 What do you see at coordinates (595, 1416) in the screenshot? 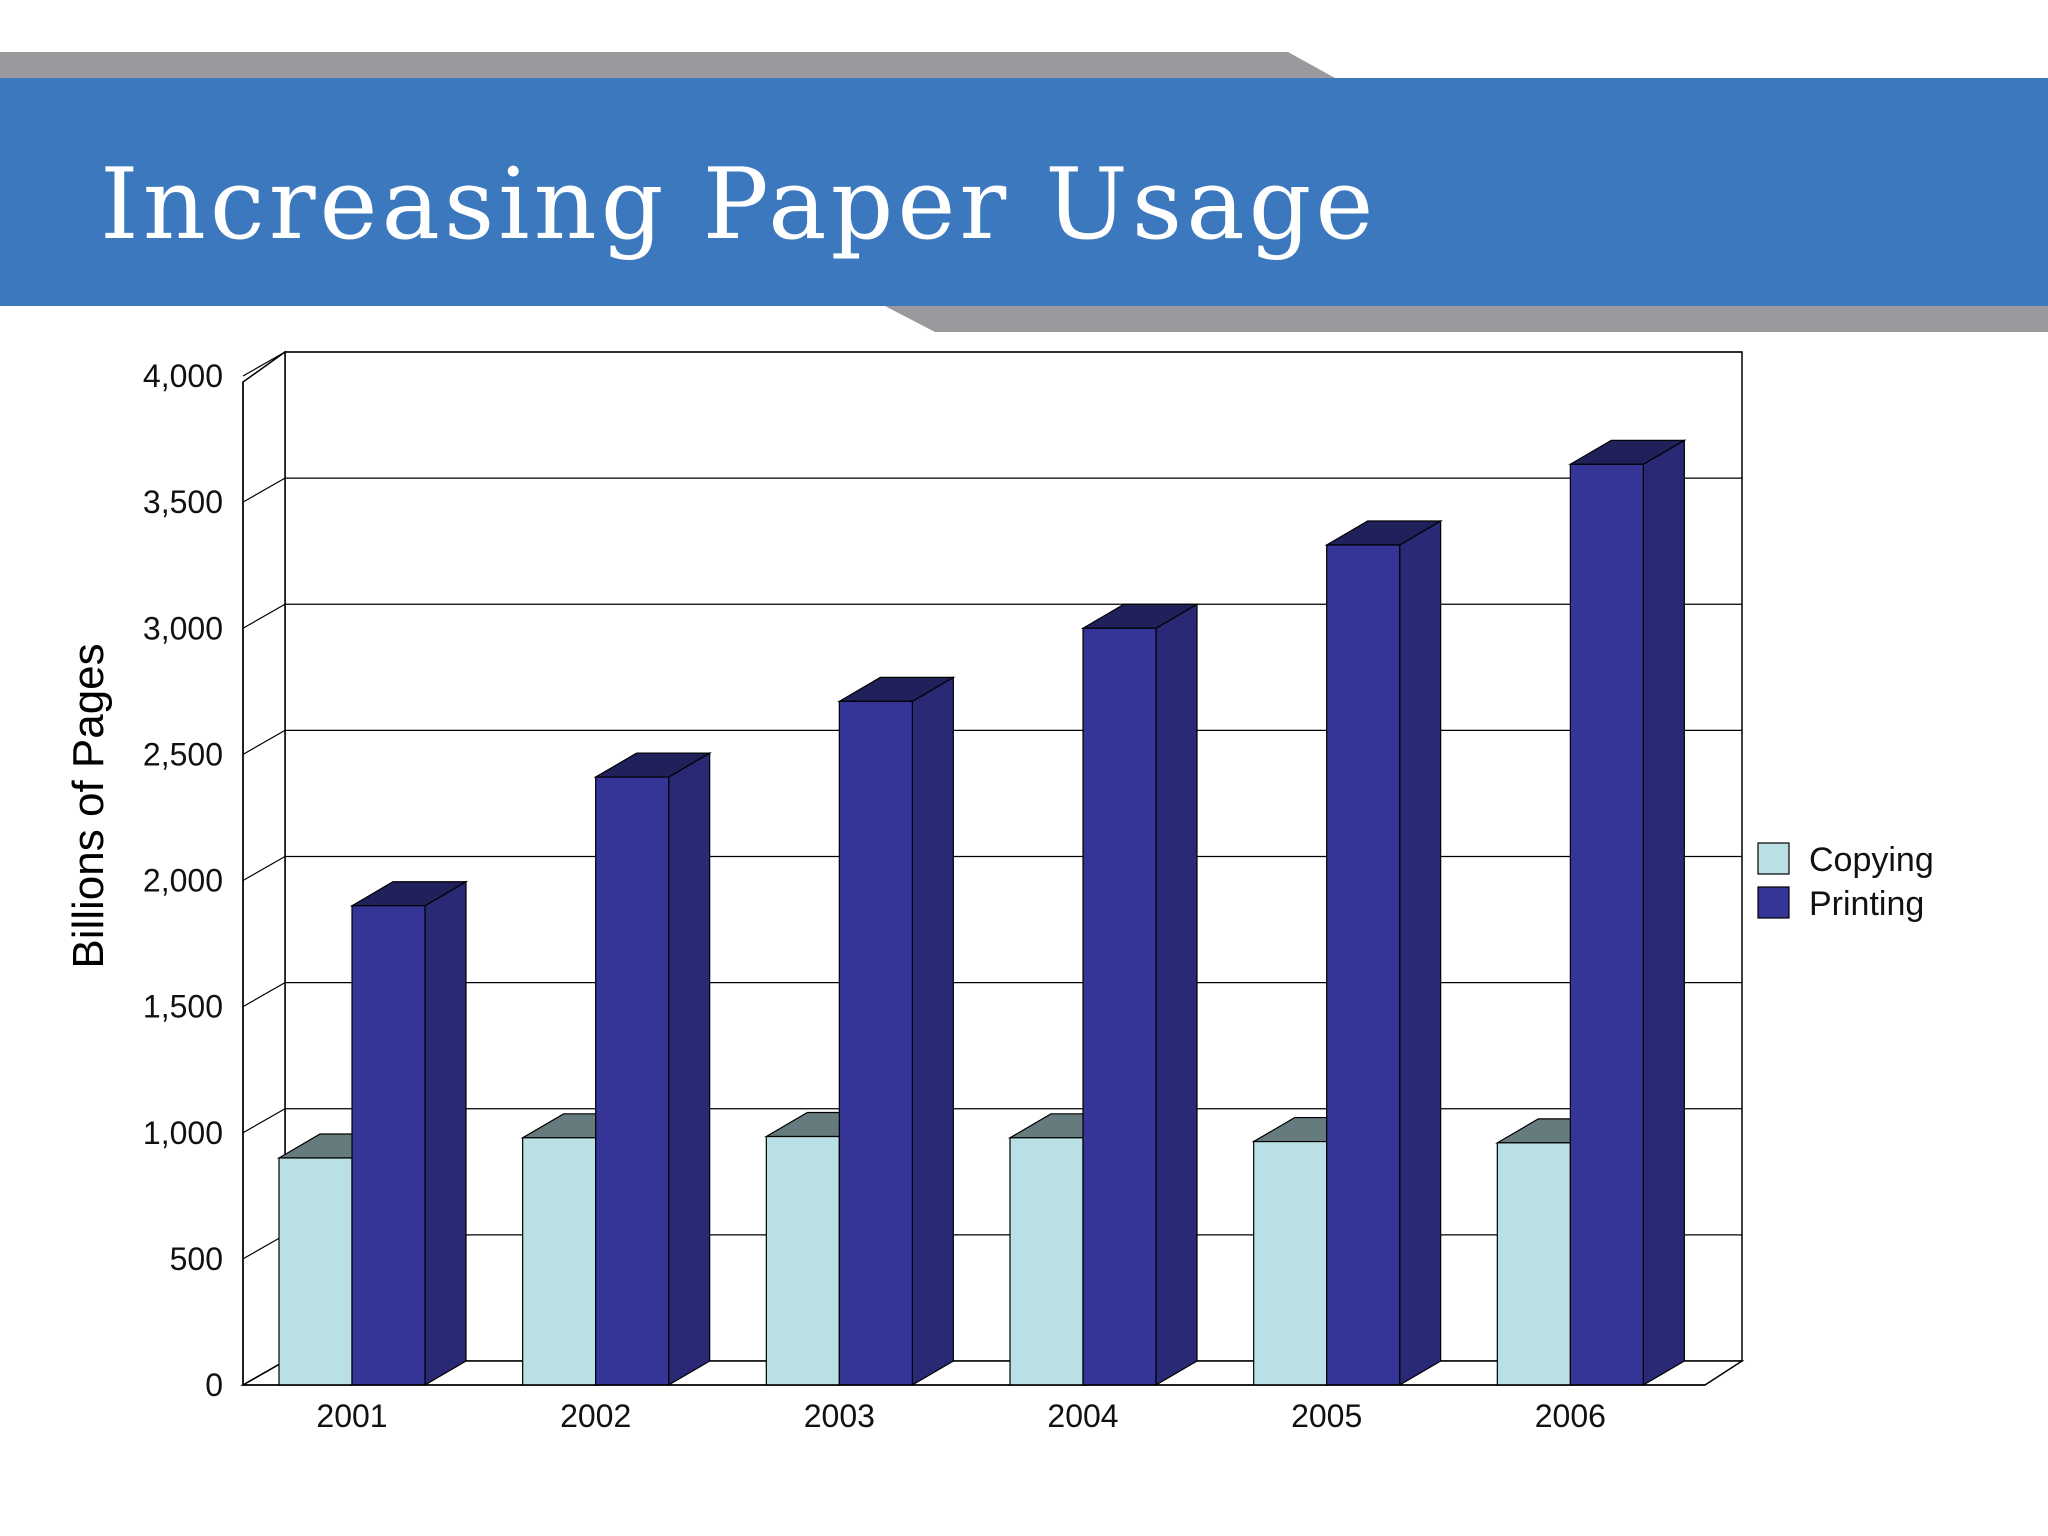
I see `x-tick-label: 2002` at bounding box center [595, 1416].